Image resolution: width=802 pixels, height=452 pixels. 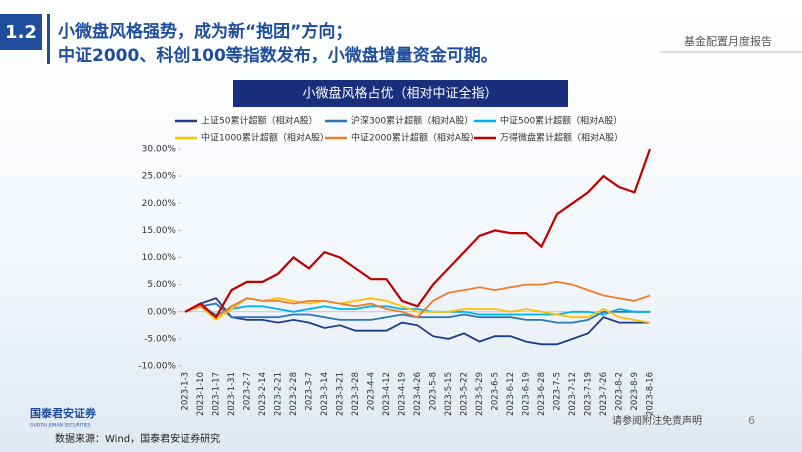 I want to click on logo: 国泰君安证券, so click(x=63, y=413).